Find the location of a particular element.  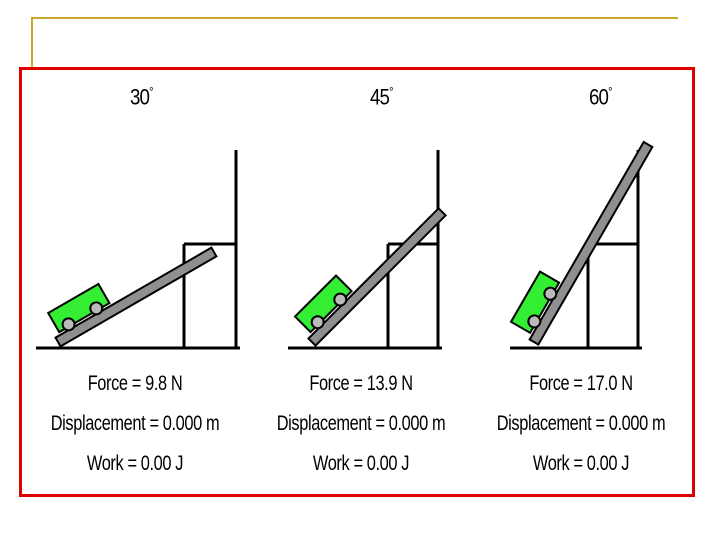

force-readout-60: Force = 17.0 N is located at coordinates (581, 383).